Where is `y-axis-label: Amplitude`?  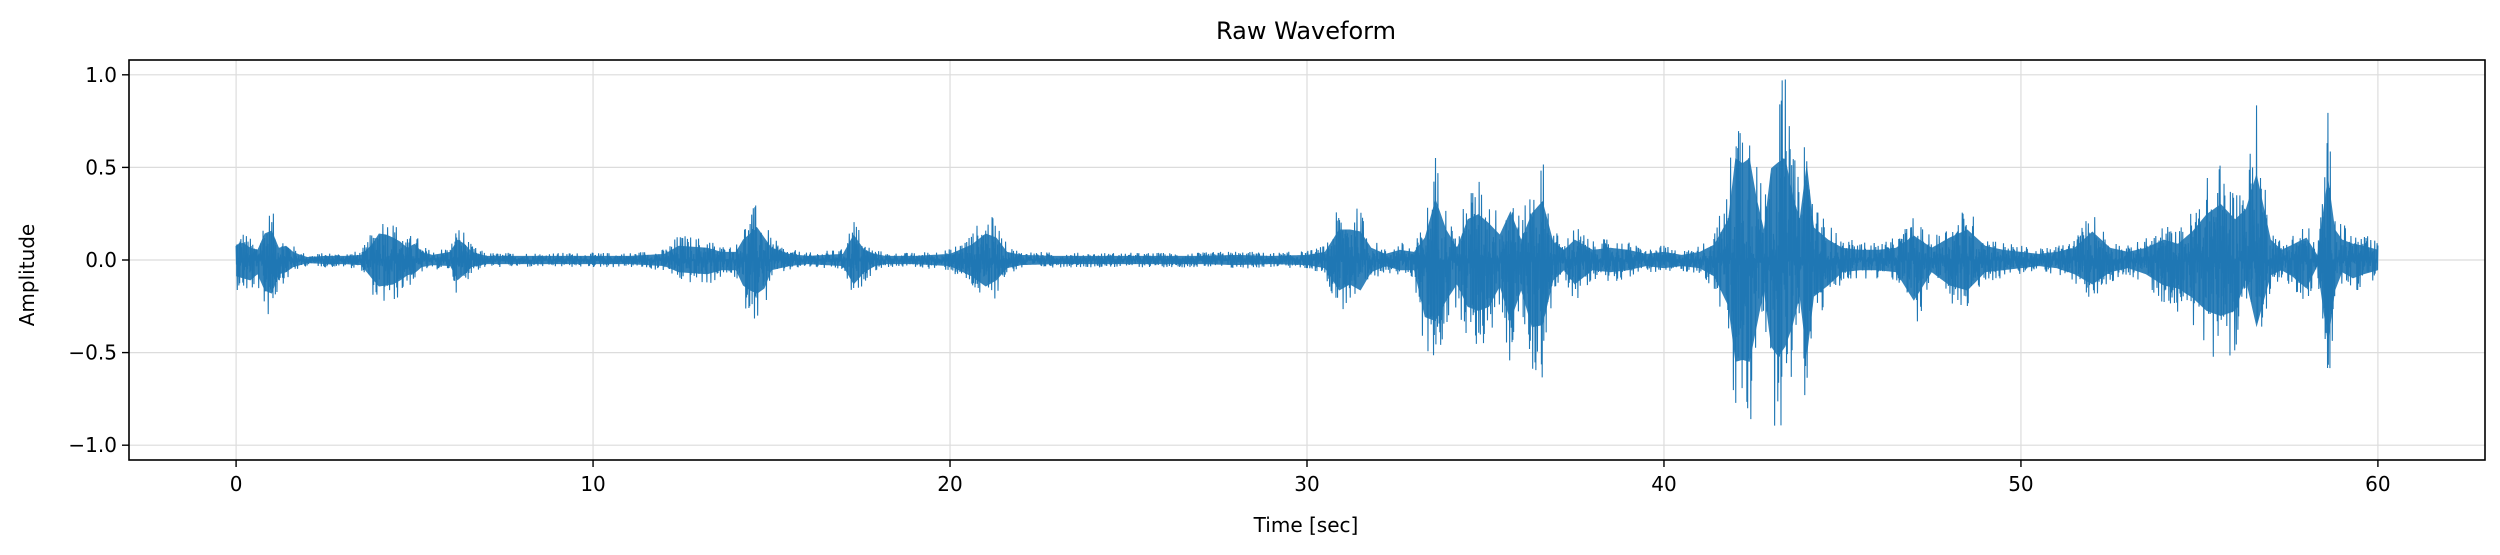
y-axis-label: Amplitude is located at coordinates (27, 275).